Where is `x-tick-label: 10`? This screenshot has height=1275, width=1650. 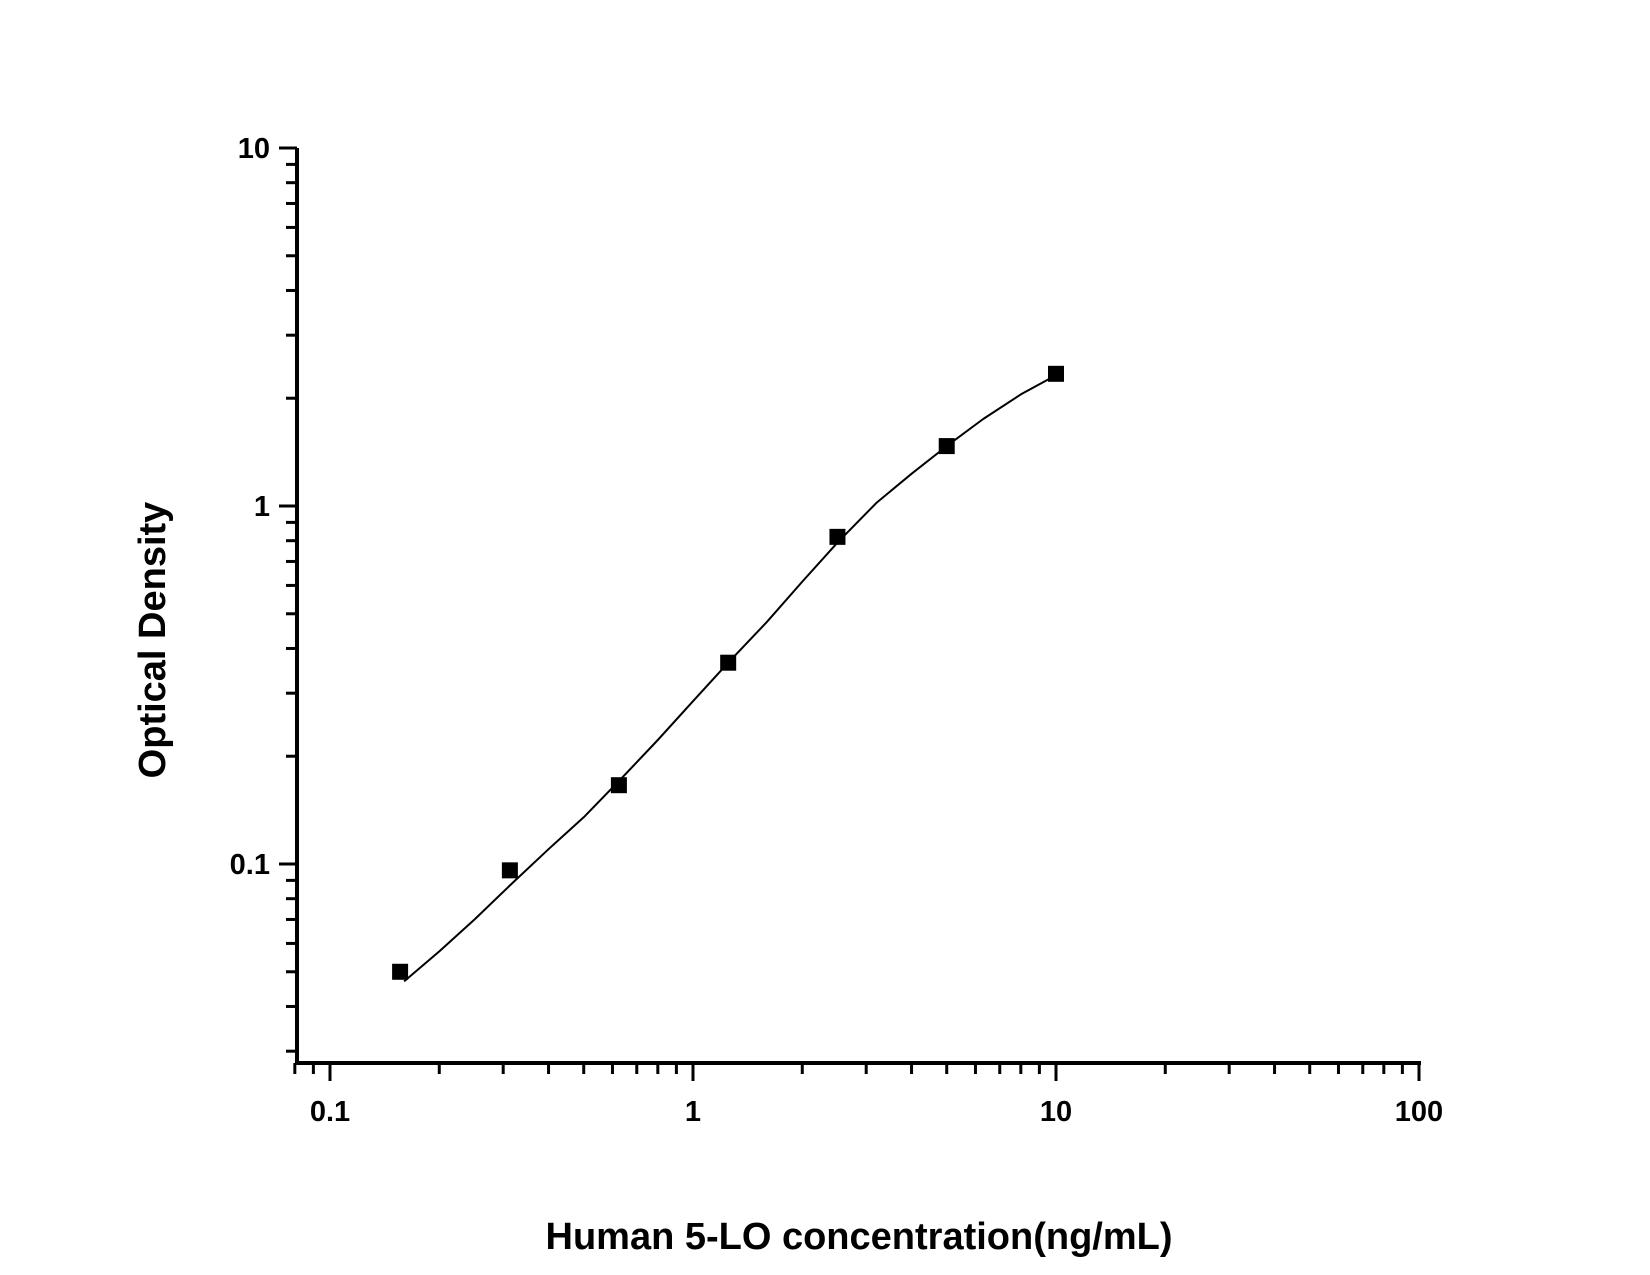
x-tick-label: 10 is located at coordinates (1056, 1112).